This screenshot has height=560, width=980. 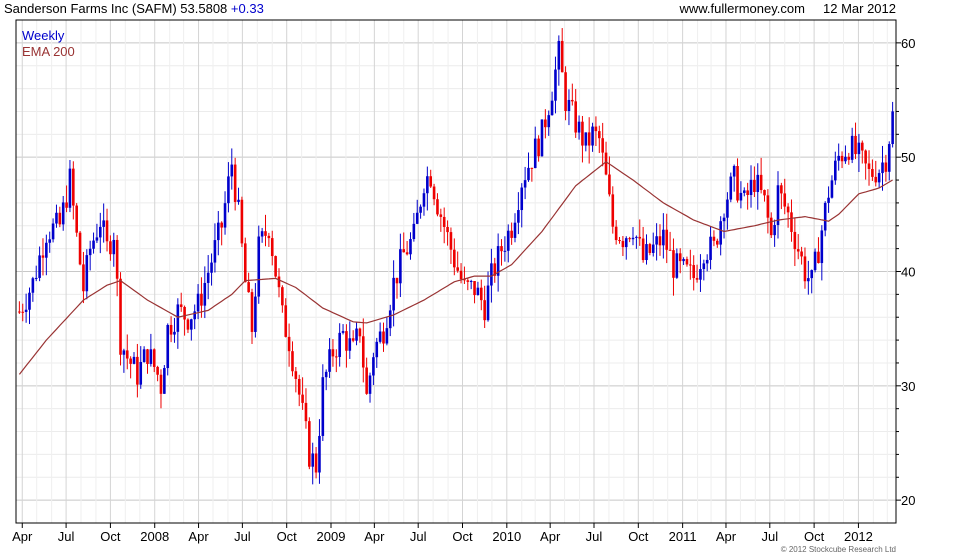 I want to click on x-tick-label: 2012, so click(x=858, y=536).